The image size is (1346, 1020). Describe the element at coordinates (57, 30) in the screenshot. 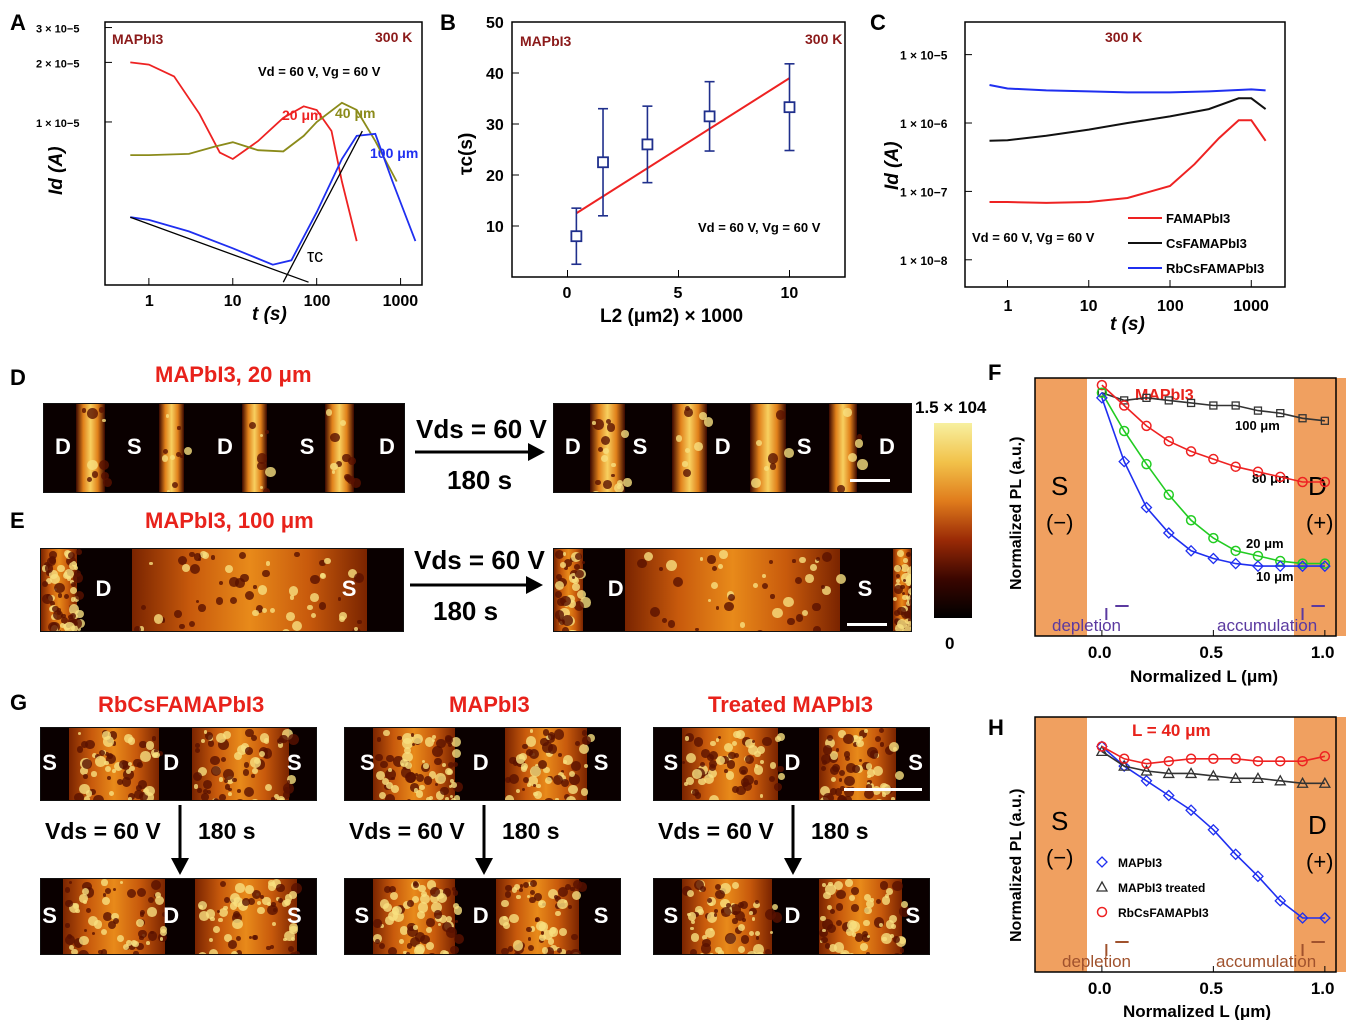

I see `panel-a-ytick-label: 3 × 10−5` at that location.